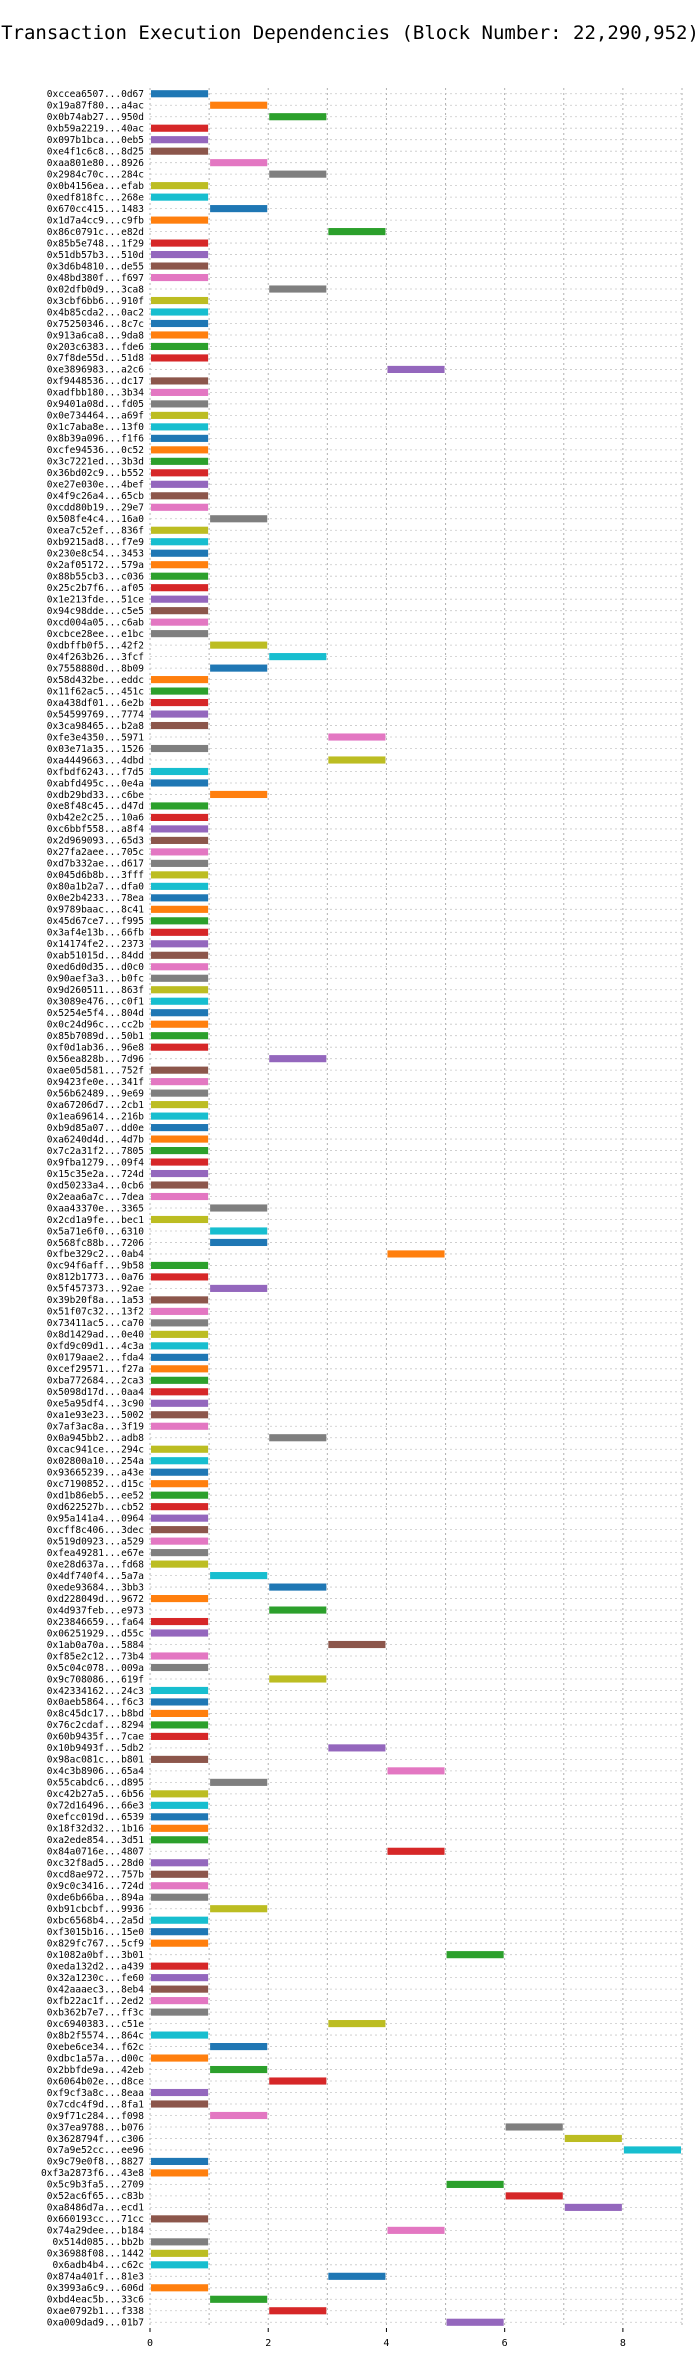 This screenshot has width=700, height=2364. Describe the element at coordinates (96, 967) in the screenshot. I see `y-tick-label: 0xed6d0d35...d0c0` at that location.